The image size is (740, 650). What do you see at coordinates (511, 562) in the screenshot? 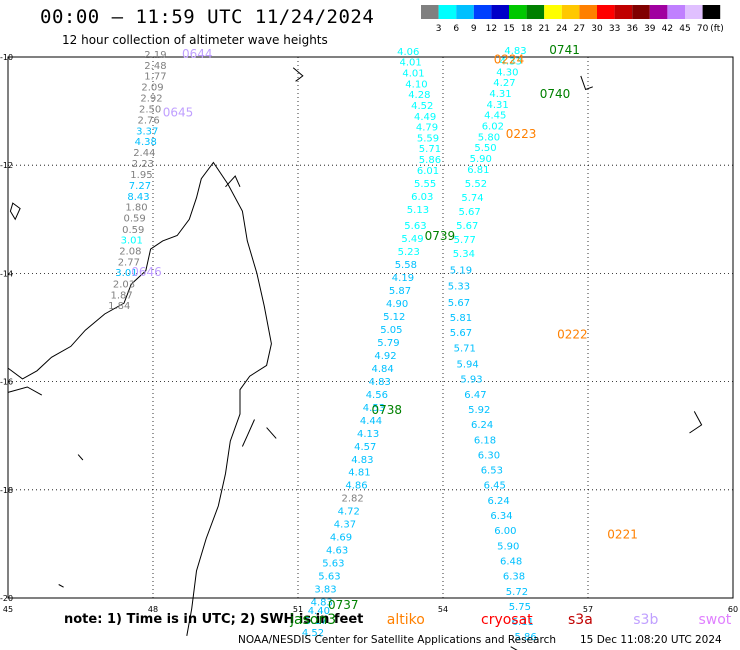
I see `wave-height-value: 6.48` at bounding box center [511, 562].